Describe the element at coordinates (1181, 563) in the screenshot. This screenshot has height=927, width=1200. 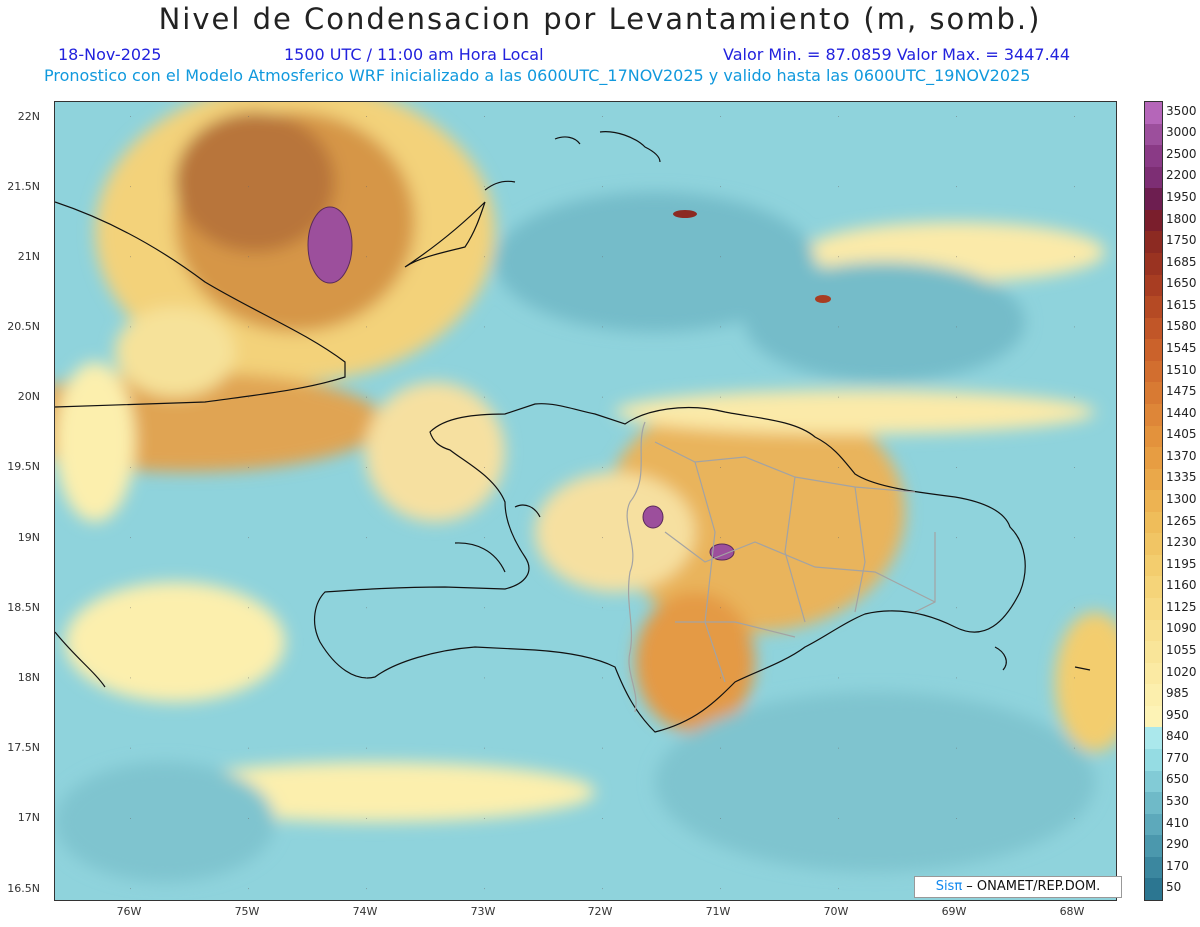
I see `colorbar-label: 1195` at that location.